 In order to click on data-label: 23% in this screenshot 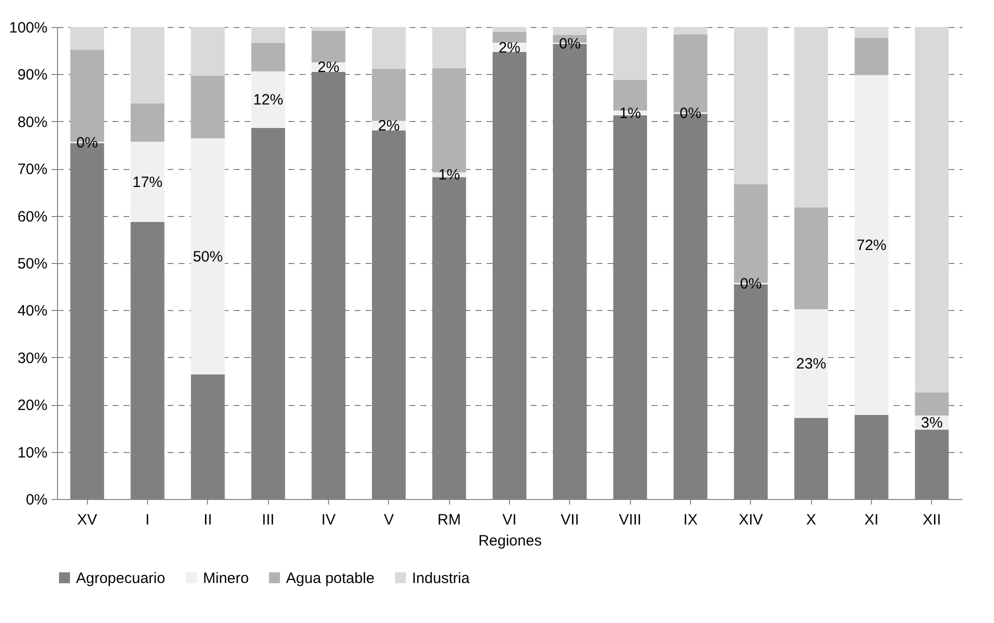, I will do `click(811, 364)`.